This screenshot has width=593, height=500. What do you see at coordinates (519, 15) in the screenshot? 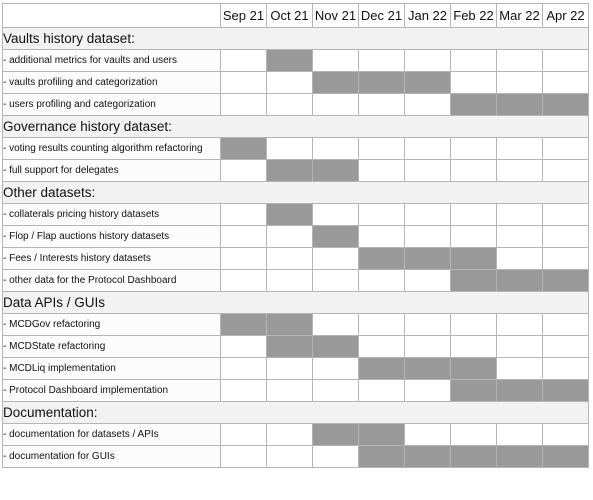
I see `month-header: Mar 22` at bounding box center [519, 15].